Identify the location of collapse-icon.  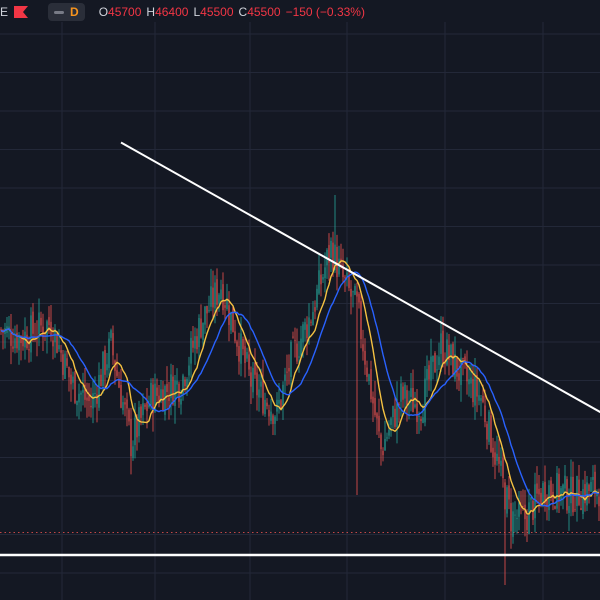
(59, 12).